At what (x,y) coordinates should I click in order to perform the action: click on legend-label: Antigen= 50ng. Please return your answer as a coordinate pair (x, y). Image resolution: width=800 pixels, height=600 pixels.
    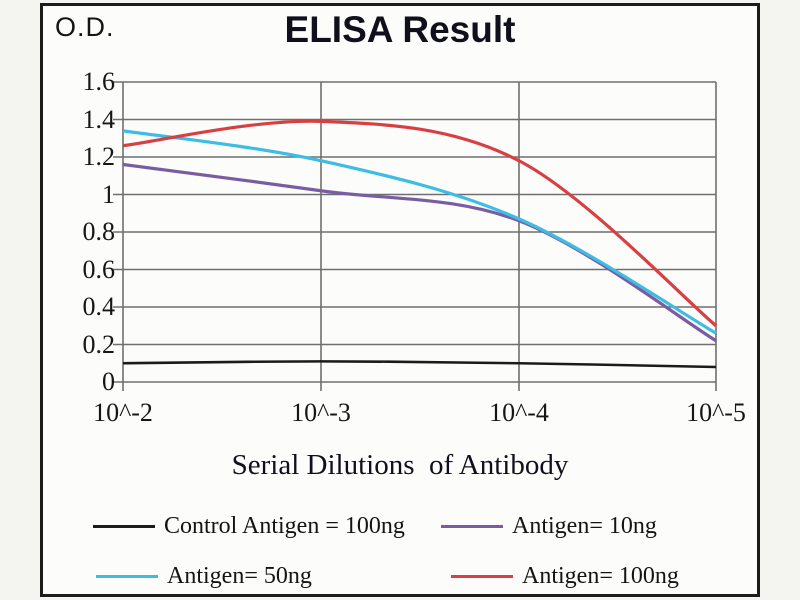
    Looking at the image, I should click on (239, 576).